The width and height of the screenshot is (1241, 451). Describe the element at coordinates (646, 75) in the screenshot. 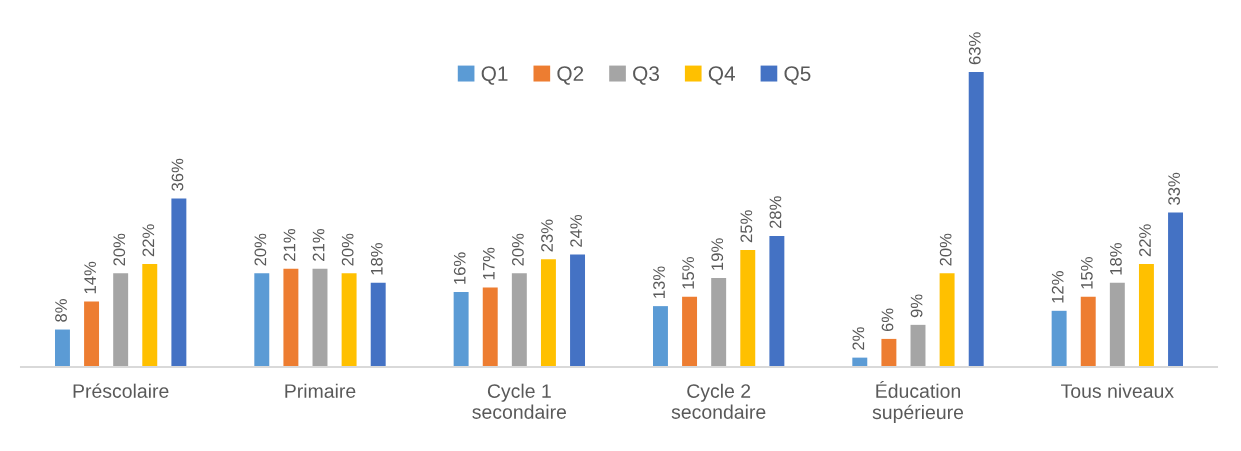

I see `legend-label: Q3` at that location.